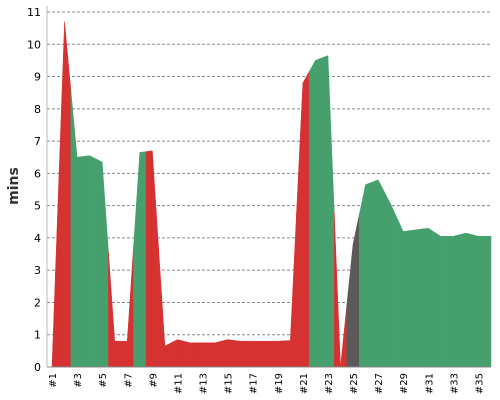 The image size is (500, 400). Describe the element at coordinates (78, 380) in the screenshot. I see `x-tick-label: #3` at that location.